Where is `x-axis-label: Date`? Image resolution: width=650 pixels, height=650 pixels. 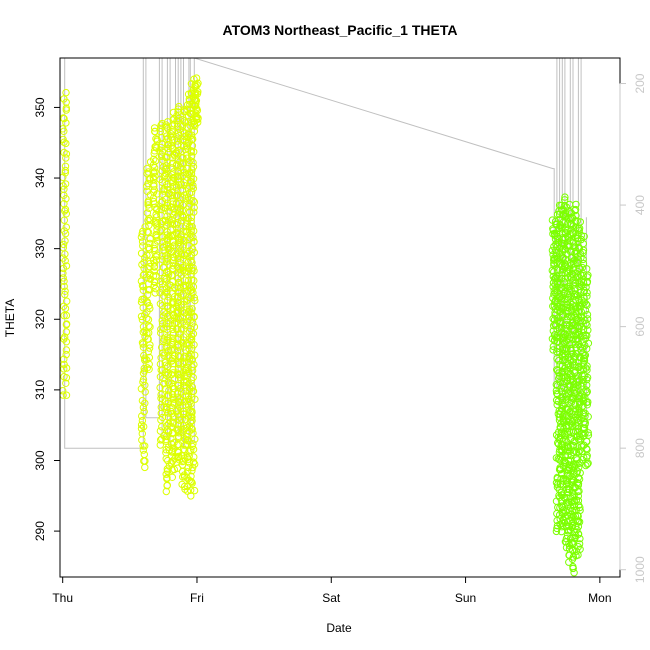
x-axis-label: Date is located at coordinates (339, 628).